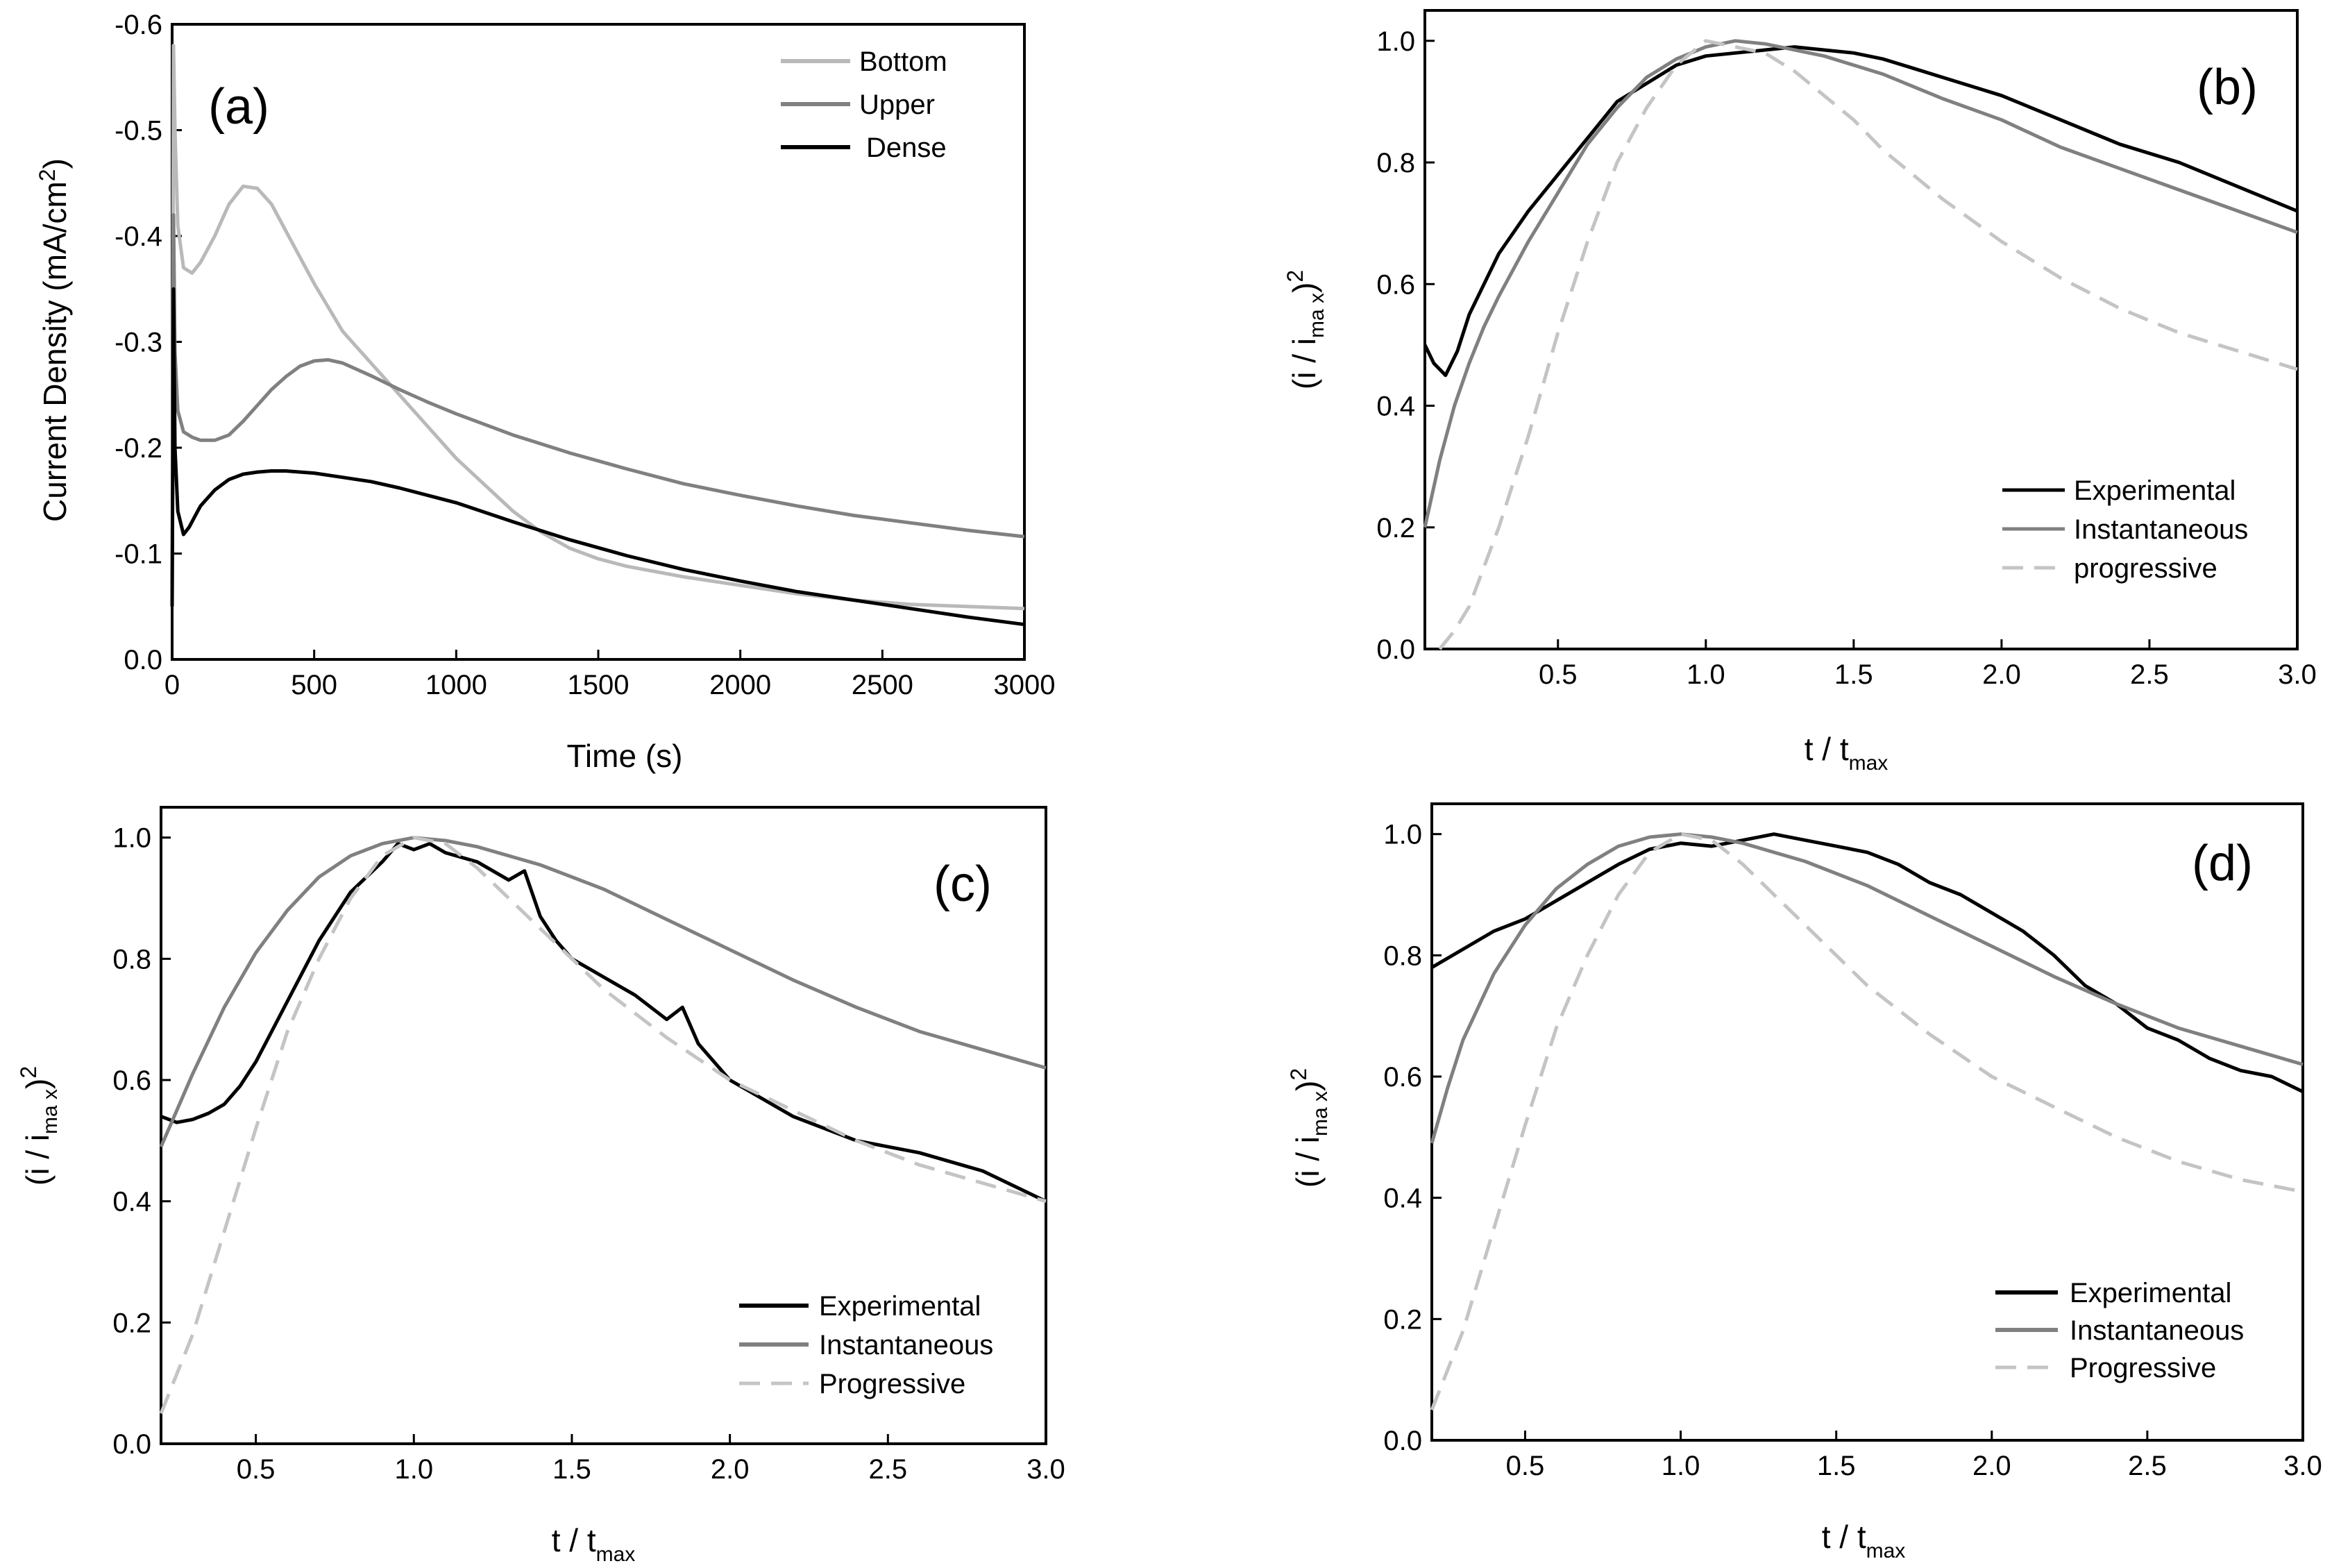 Image resolution: width=2332 pixels, height=1568 pixels. I want to click on panel-d-y-ticks: 0.0 0.2 0.4 0.6 0.8 1.0, so click(1412, 1138).